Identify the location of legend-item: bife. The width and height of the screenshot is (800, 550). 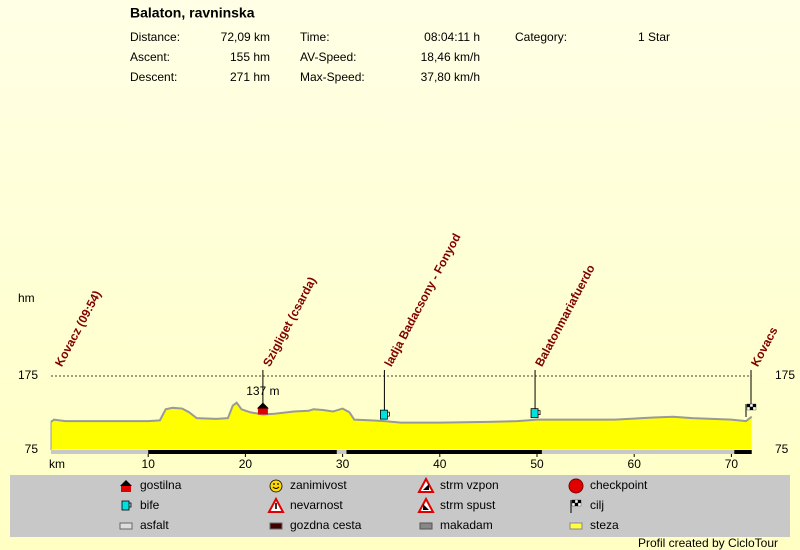
(140, 505).